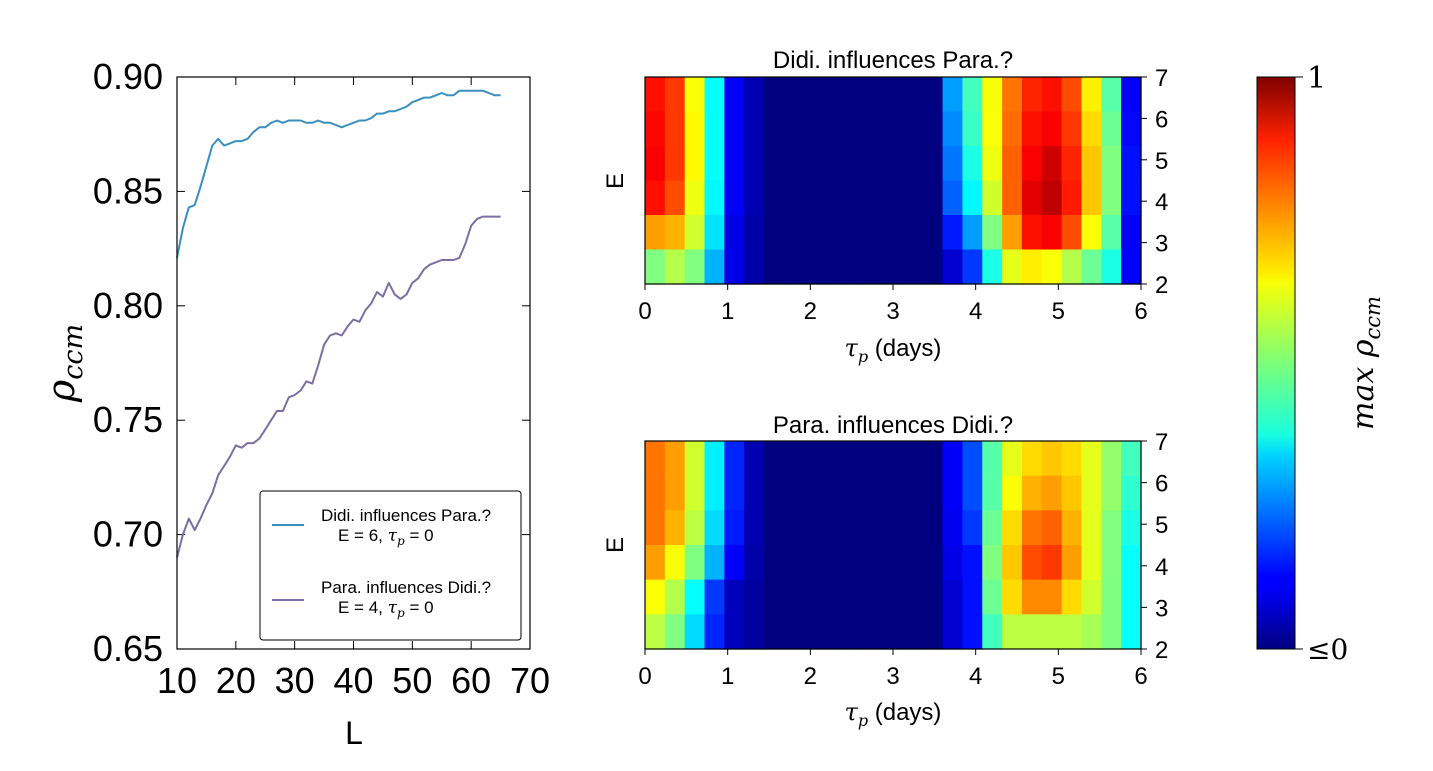  Describe the element at coordinates (892, 676) in the screenshot. I see `x-tick-label: 3` at that location.